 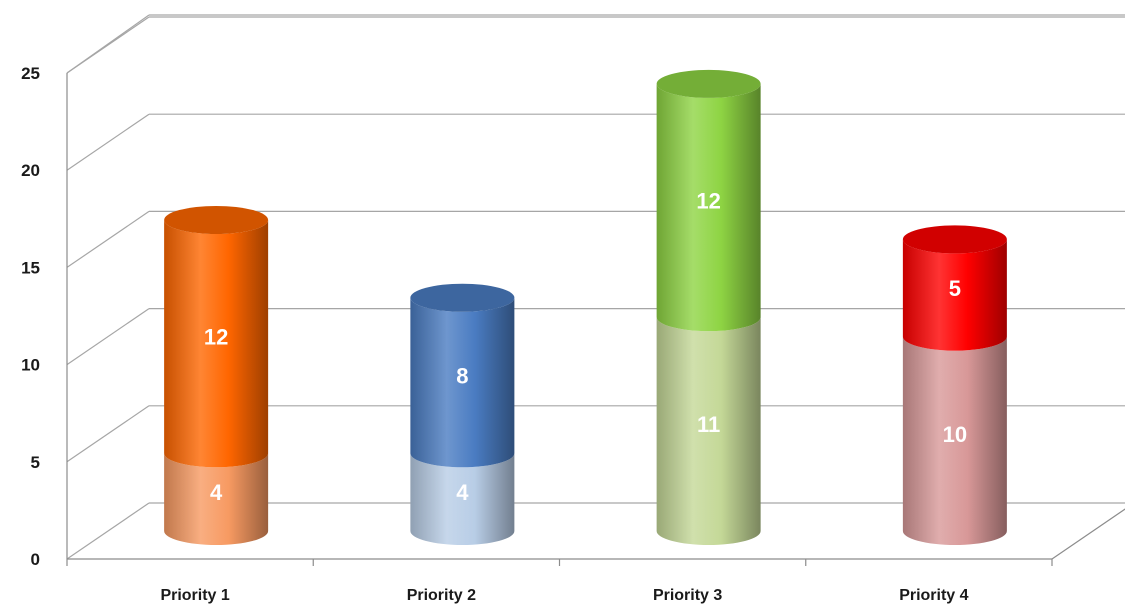 What do you see at coordinates (194, 595) in the screenshot?
I see `x-tick-label: Priority 1` at bounding box center [194, 595].